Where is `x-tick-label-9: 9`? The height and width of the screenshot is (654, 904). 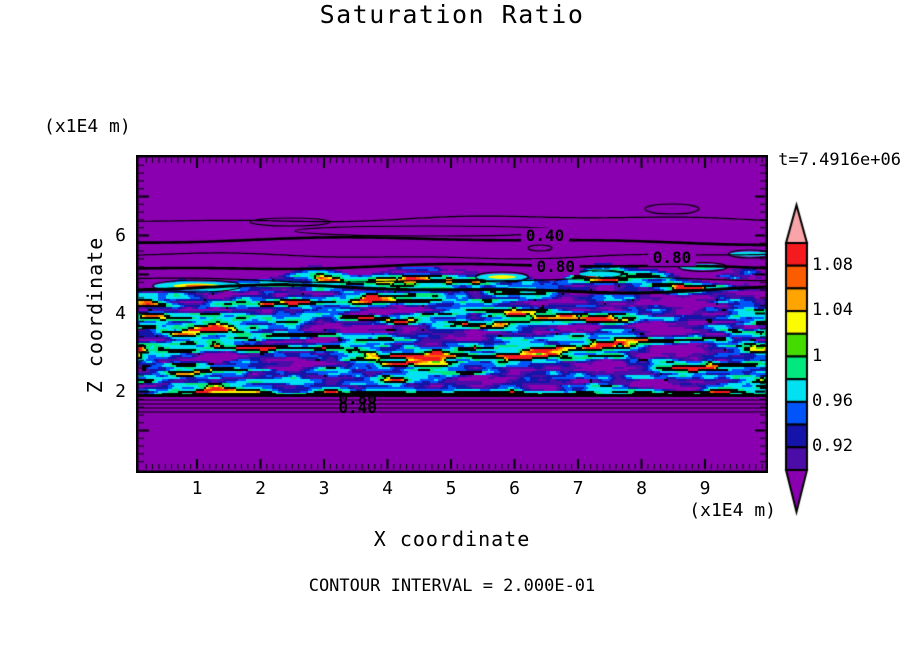
x-tick-label-9: 9 is located at coordinates (705, 488).